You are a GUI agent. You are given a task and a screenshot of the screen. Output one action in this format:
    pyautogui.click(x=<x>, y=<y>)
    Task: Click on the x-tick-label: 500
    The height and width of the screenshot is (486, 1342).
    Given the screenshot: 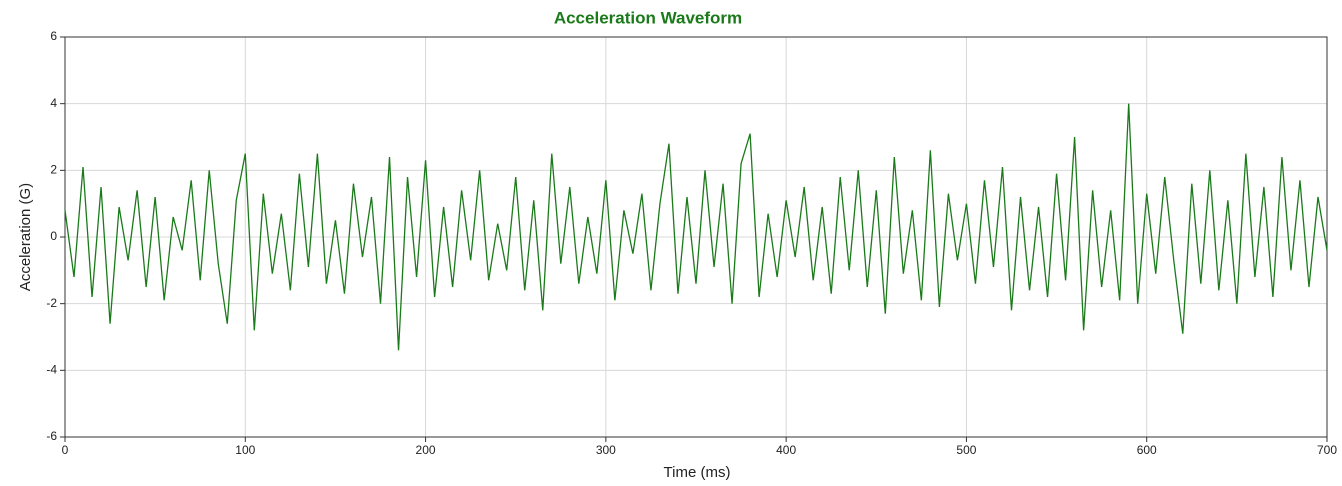 What is the action you would take?
    pyautogui.click(x=966, y=450)
    